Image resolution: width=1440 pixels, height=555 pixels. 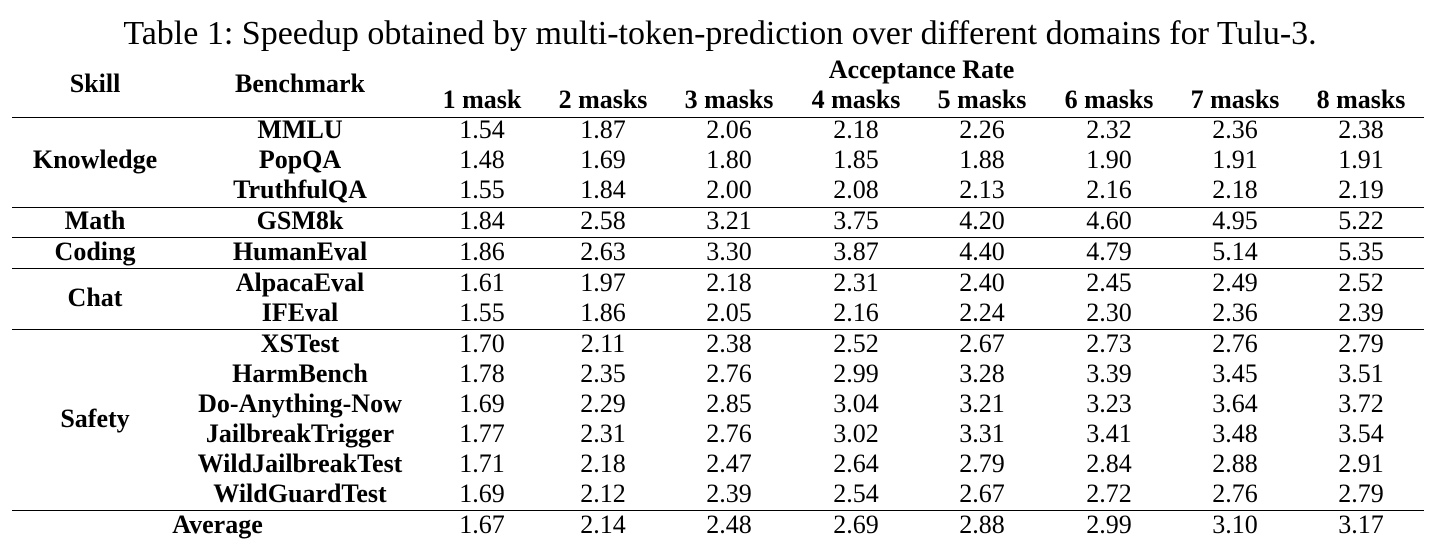 I want to click on table-cell: 2.99, so click(x=856, y=373).